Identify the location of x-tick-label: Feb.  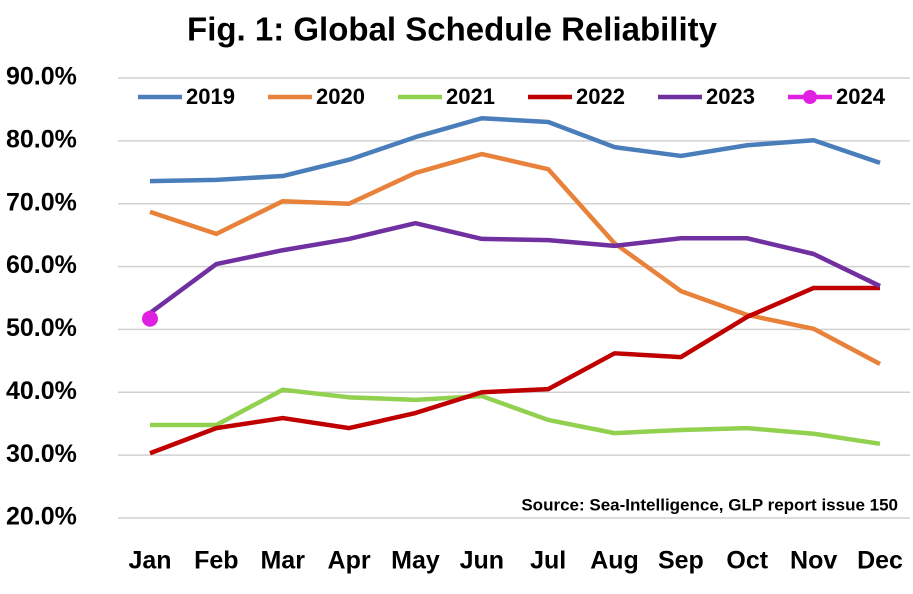
(216, 561).